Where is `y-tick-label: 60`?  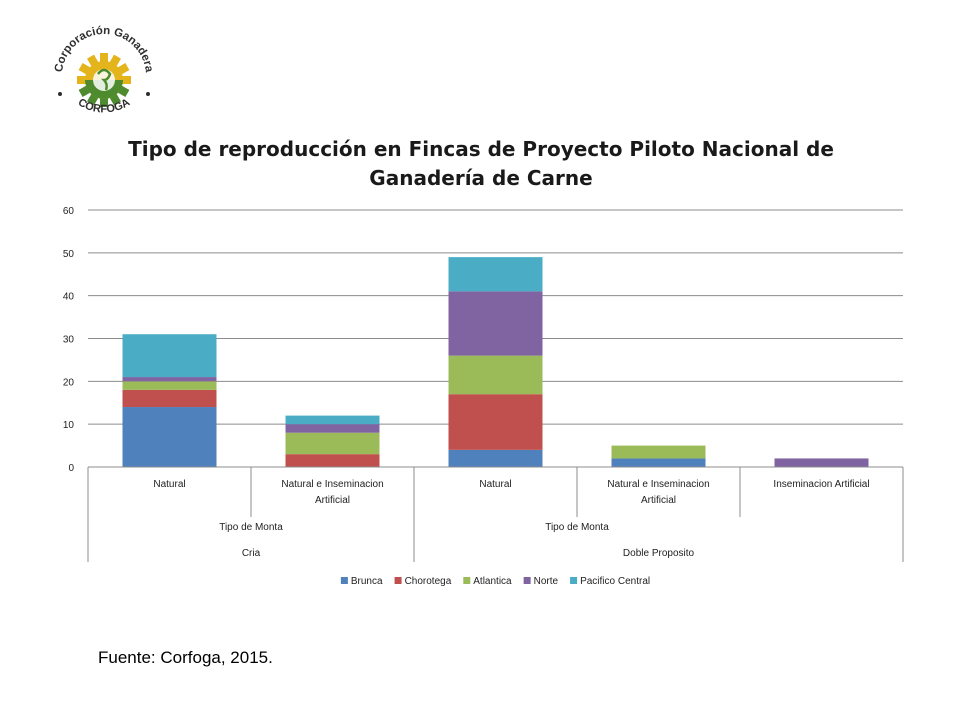 y-tick-label: 60 is located at coordinates (69, 211).